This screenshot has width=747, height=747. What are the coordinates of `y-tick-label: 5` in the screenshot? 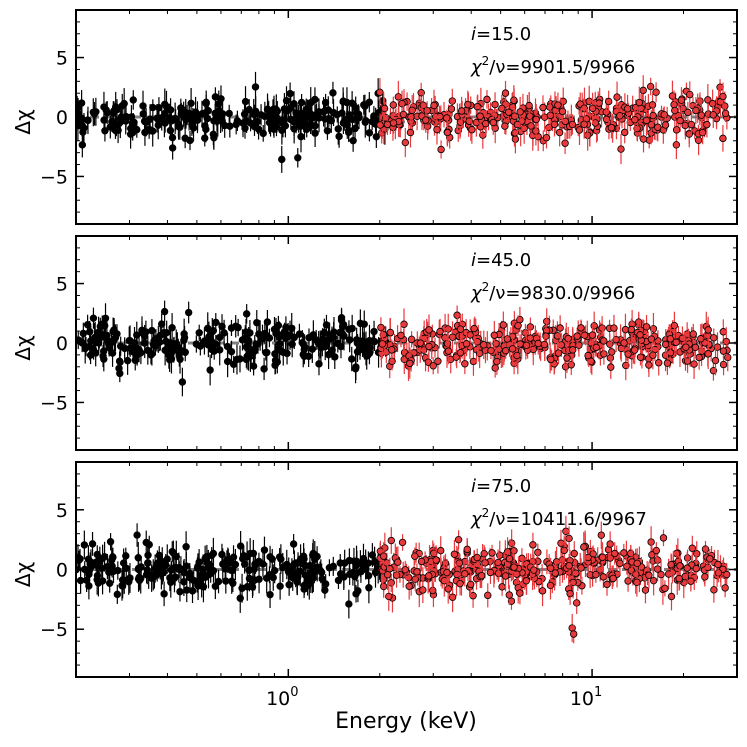 It's located at (62, 285).